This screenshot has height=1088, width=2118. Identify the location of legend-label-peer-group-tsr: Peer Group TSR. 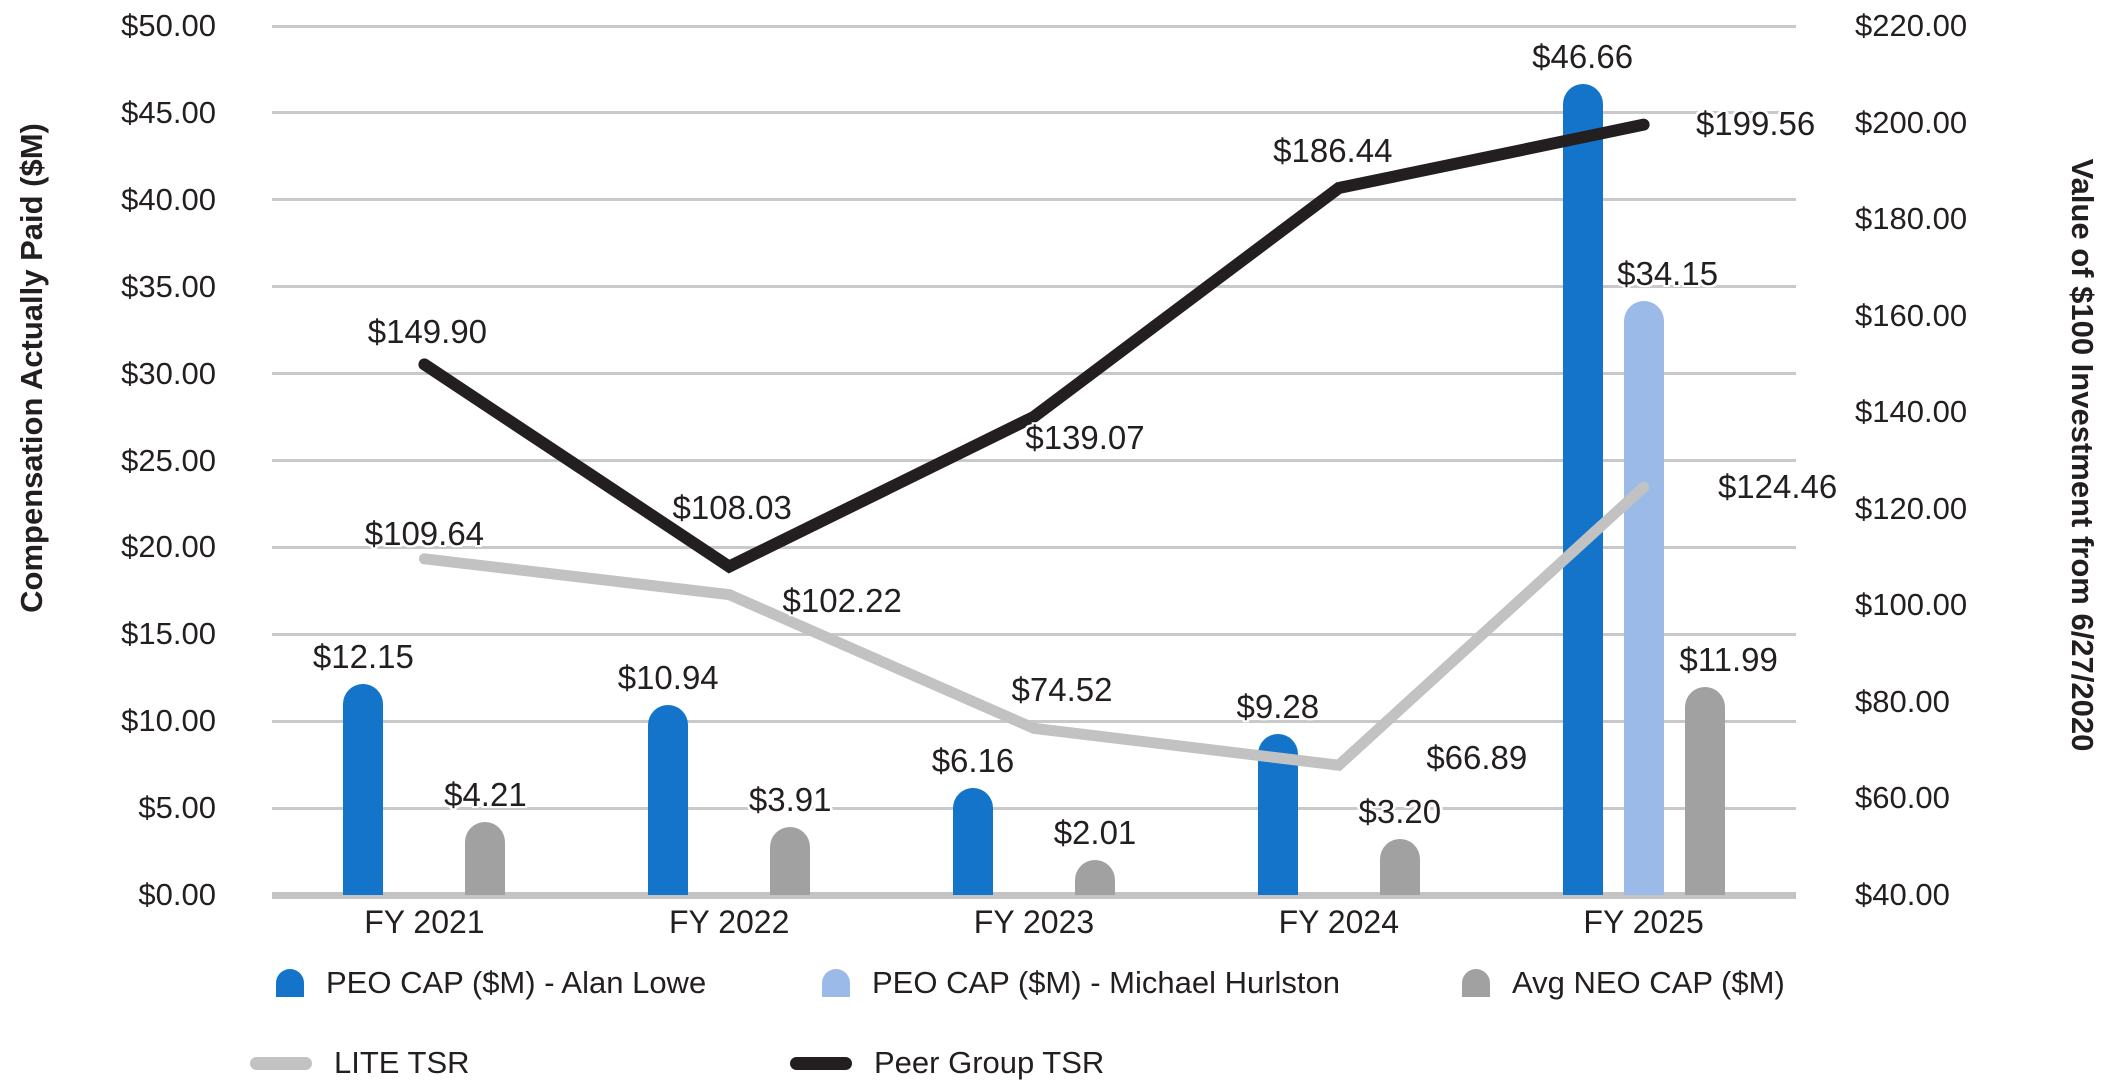
(989, 1062).